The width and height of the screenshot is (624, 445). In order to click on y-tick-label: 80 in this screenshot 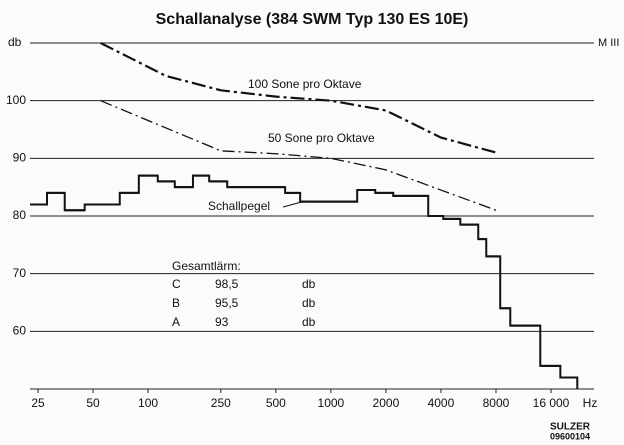, I will do `click(20, 215)`.